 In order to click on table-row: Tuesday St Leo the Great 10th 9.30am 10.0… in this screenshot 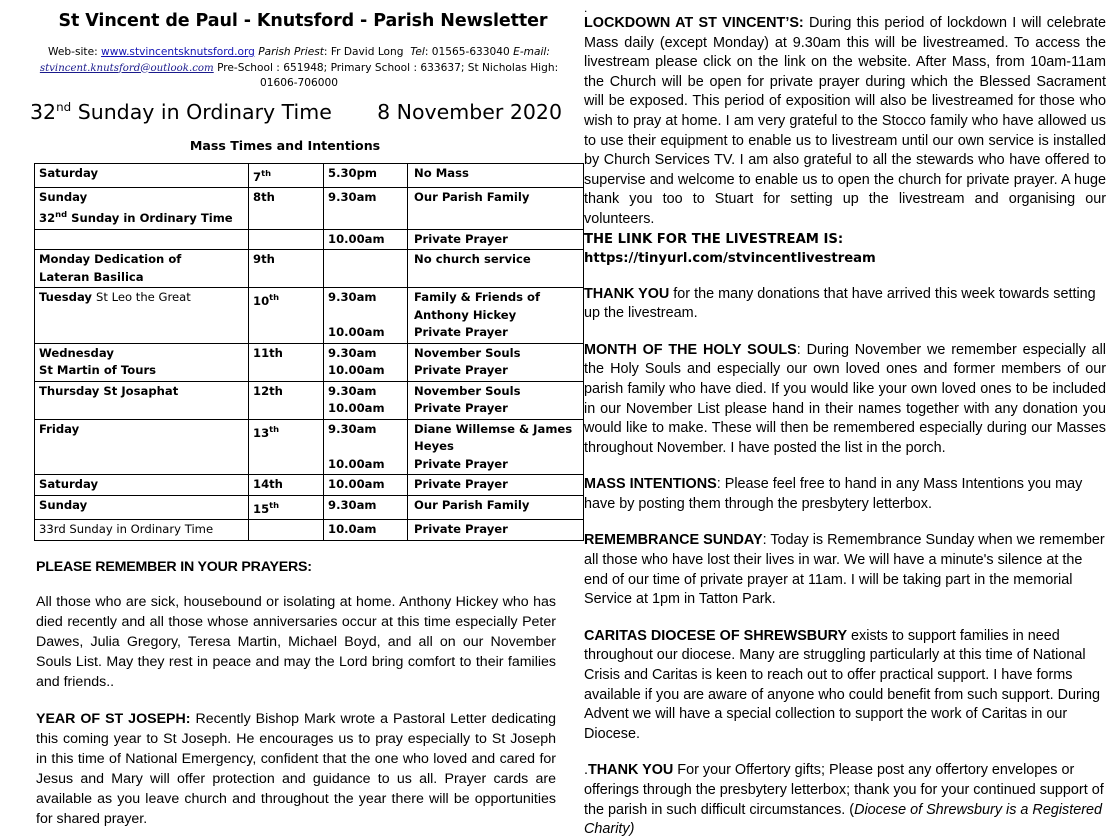, I will do `click(309, 315)`.